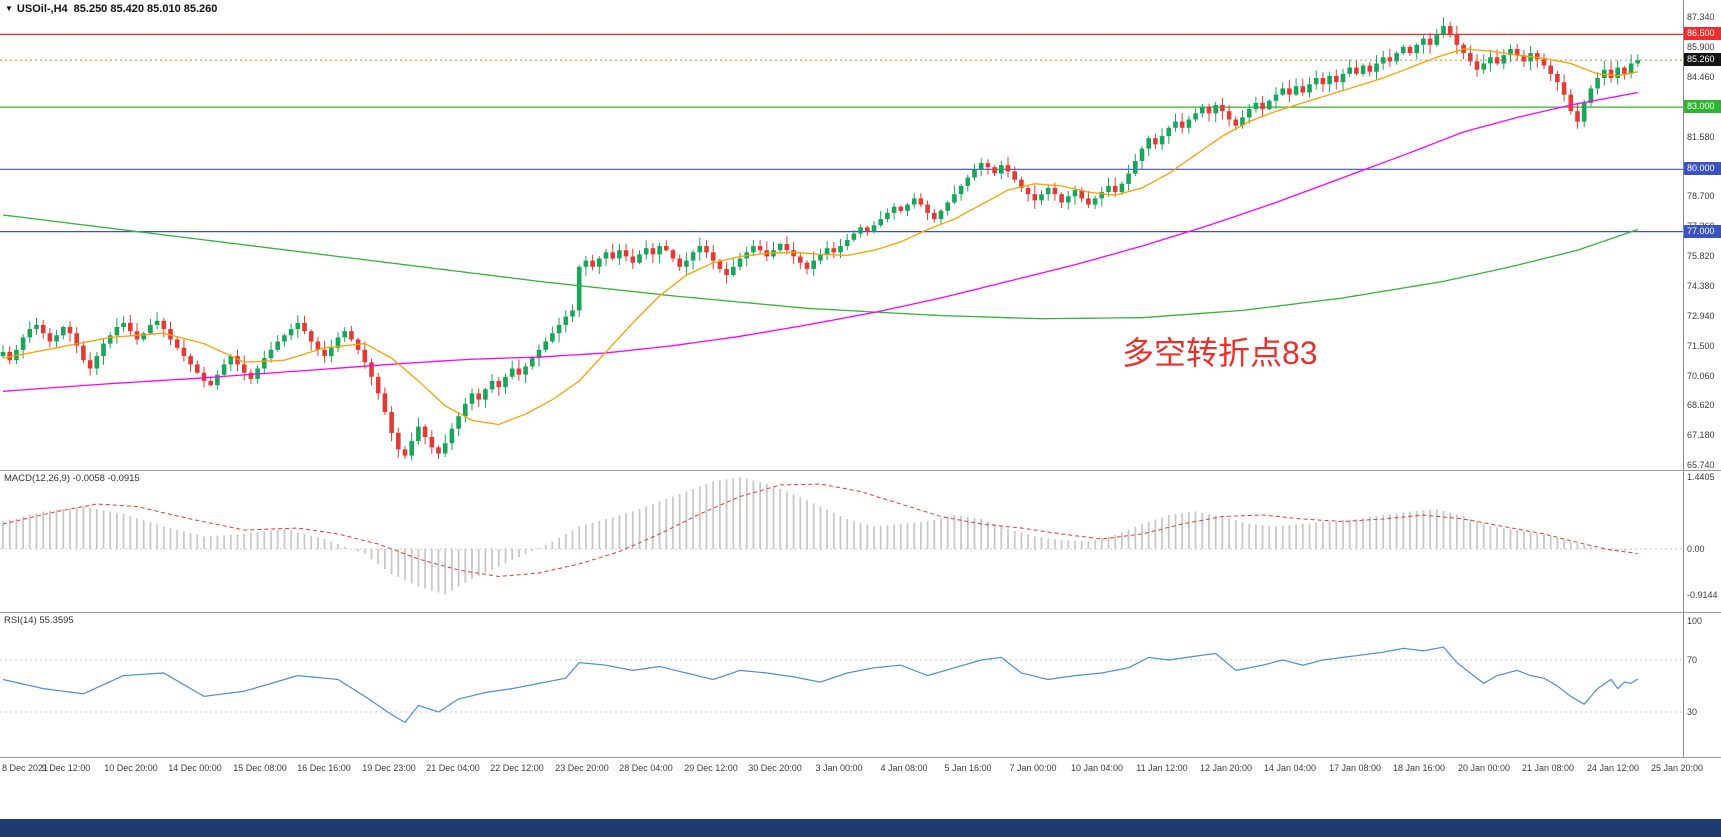 Image resolution: width=1721 pixels, height=837 pixels. What do you see at coordinates (860, 828) in the screenshot?
I see `bottom-bar` at bounding box center [860, 828].